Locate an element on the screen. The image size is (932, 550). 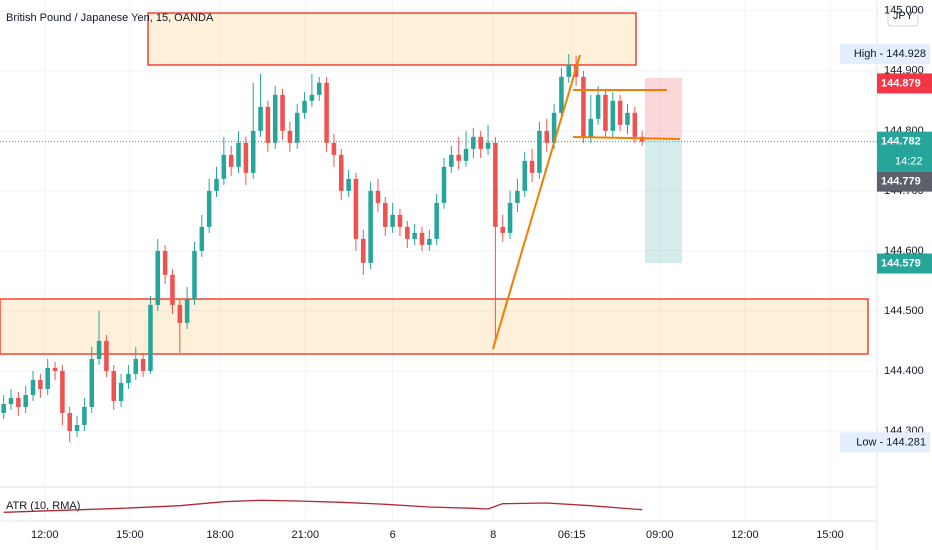
price-label: 144.579 is located at coordinates (901, 263).